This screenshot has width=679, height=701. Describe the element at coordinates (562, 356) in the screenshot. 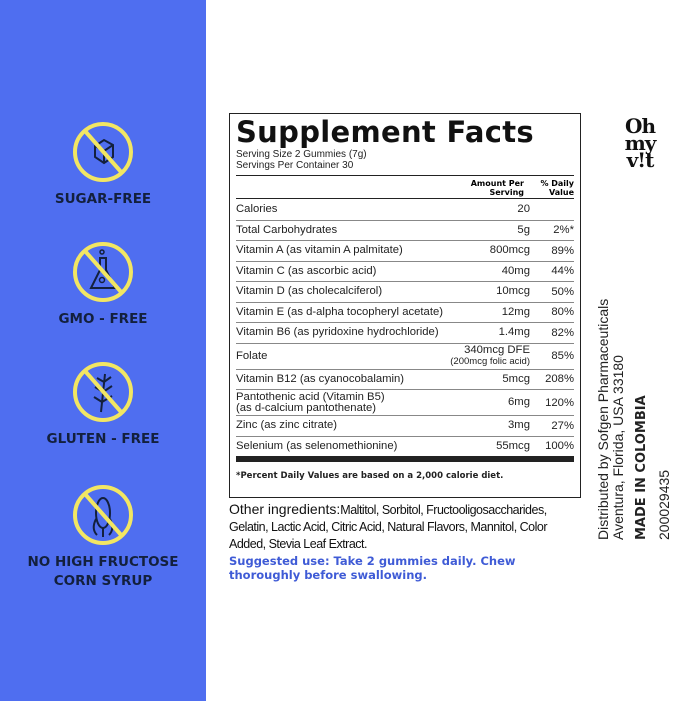

I see `nutrient-dv: 85%` at that location.